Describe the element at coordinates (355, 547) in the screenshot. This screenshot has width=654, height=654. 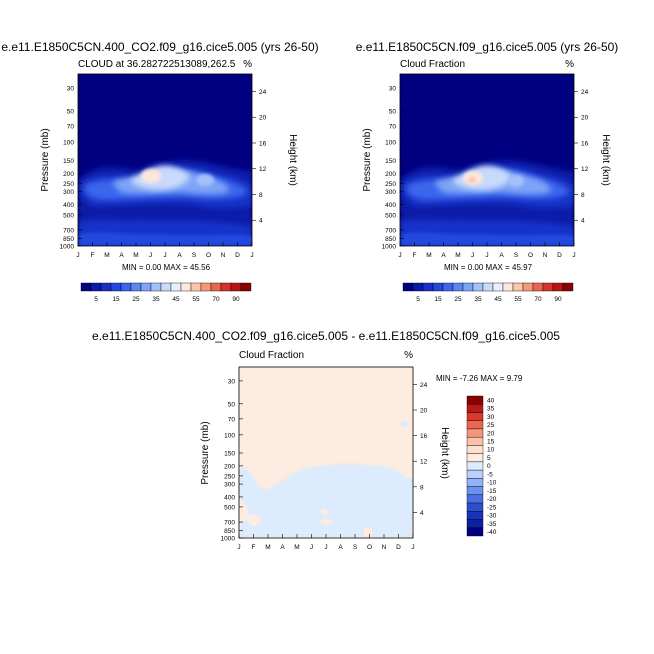
I see `month-tick-label: S` at that location.